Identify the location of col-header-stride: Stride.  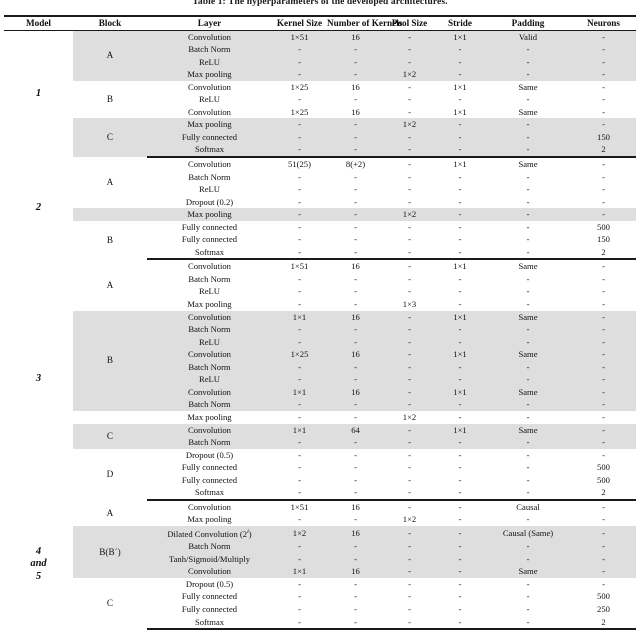
(460, 22).